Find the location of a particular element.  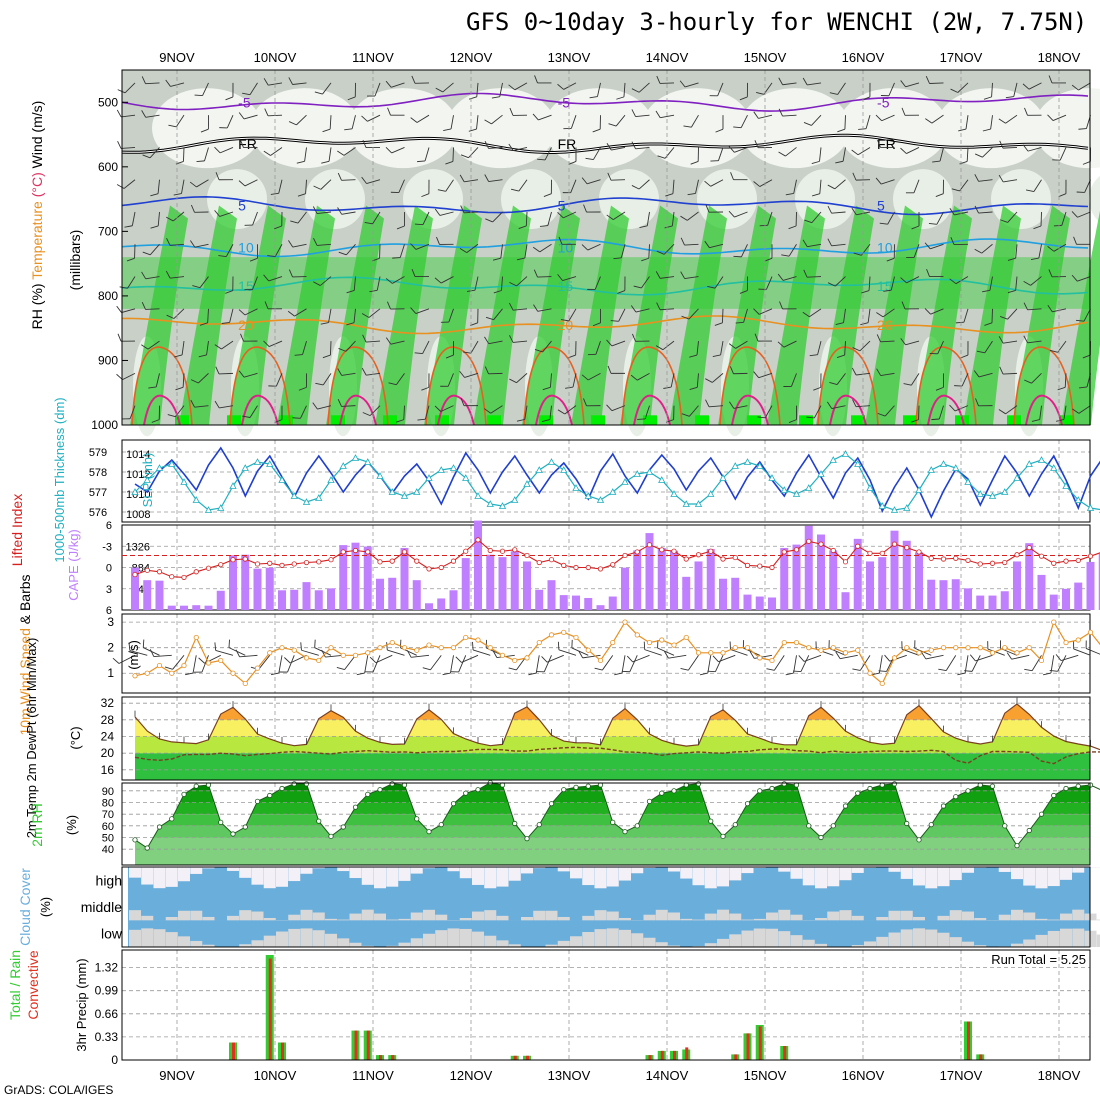

cloud-high-bar is located at coordinates (1078, 870).